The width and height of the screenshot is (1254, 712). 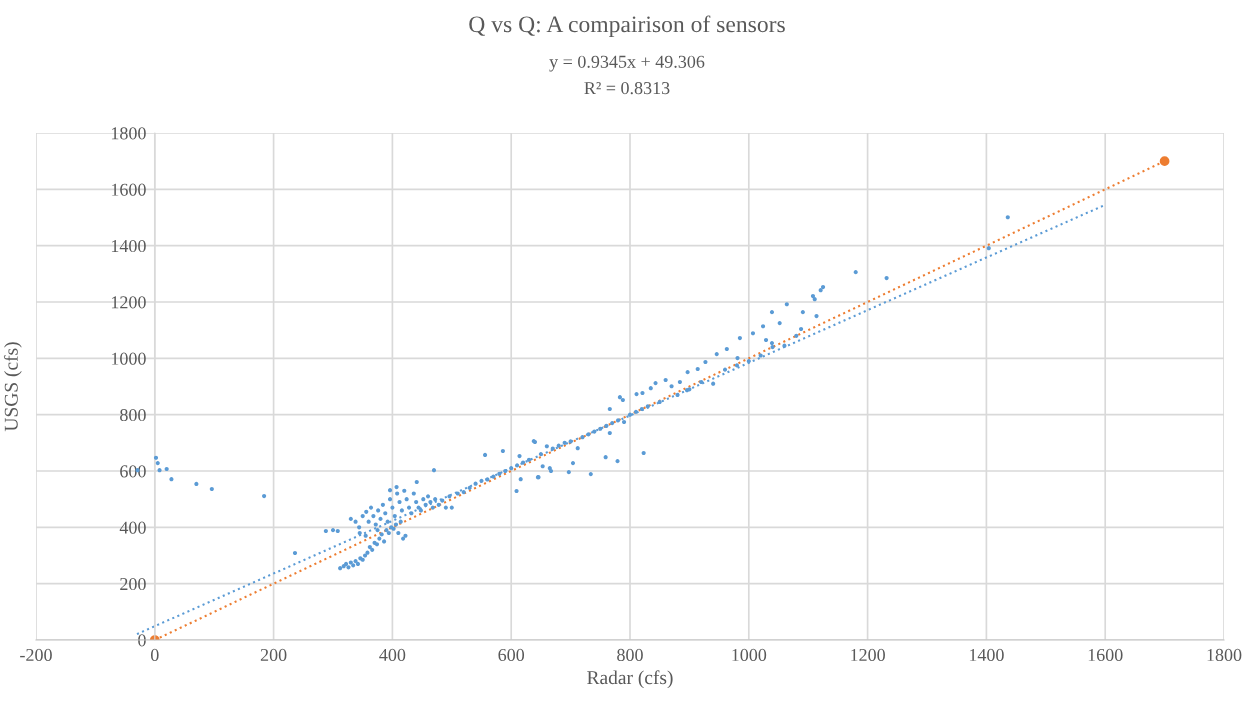 What do you see at coordinates (868, 655) in the screenshot?
I see `x-tick-label: 1200` at bounding box center [868, 655].